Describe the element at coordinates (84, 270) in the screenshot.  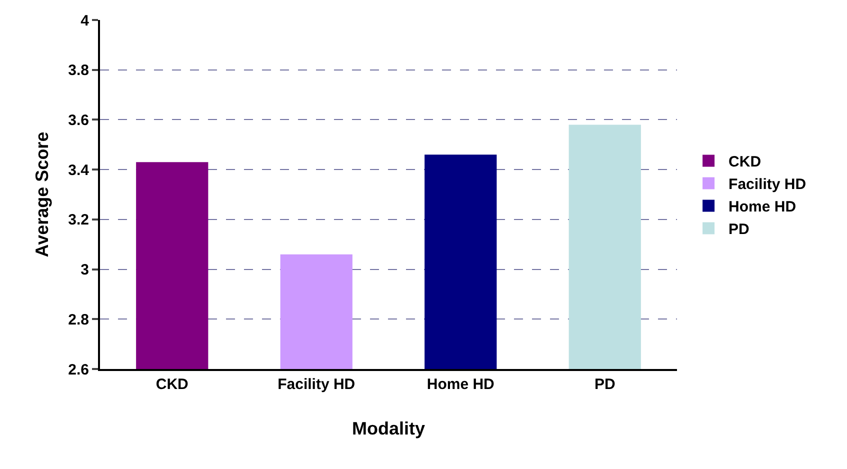
I see `y-tick-label: 3` at that location.